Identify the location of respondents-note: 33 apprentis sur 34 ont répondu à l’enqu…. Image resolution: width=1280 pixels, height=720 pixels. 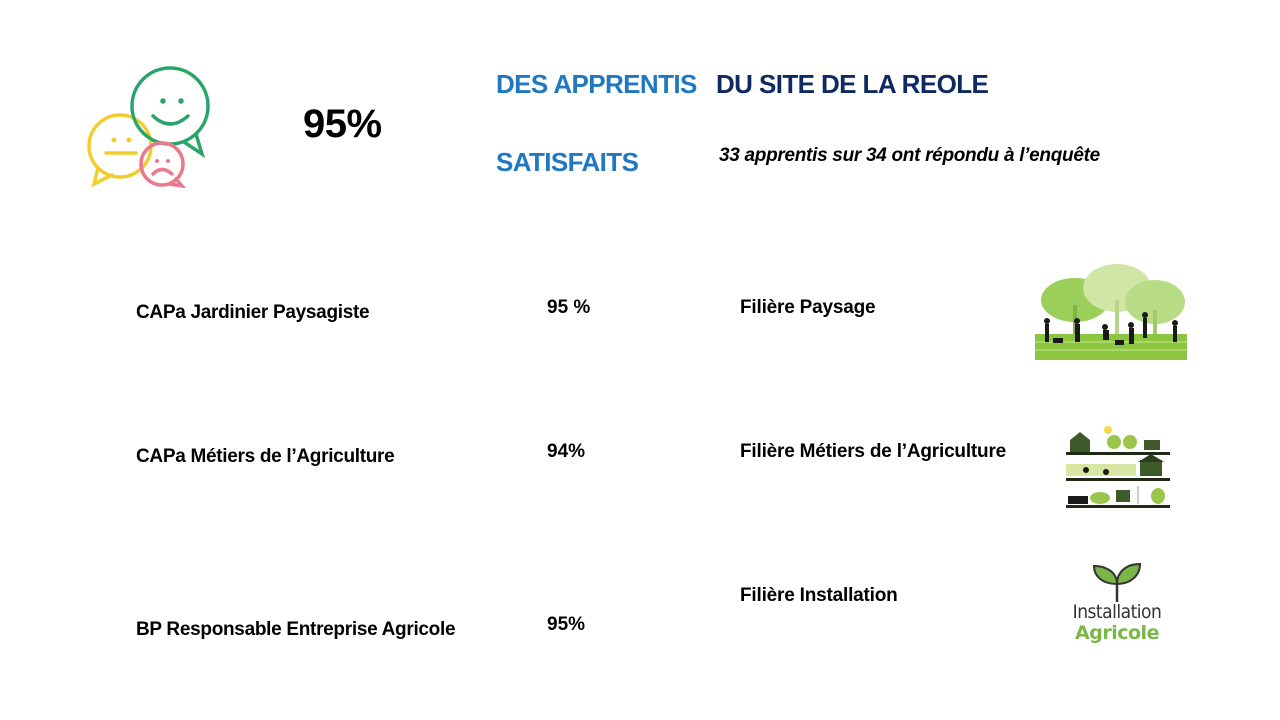
(909, 155).